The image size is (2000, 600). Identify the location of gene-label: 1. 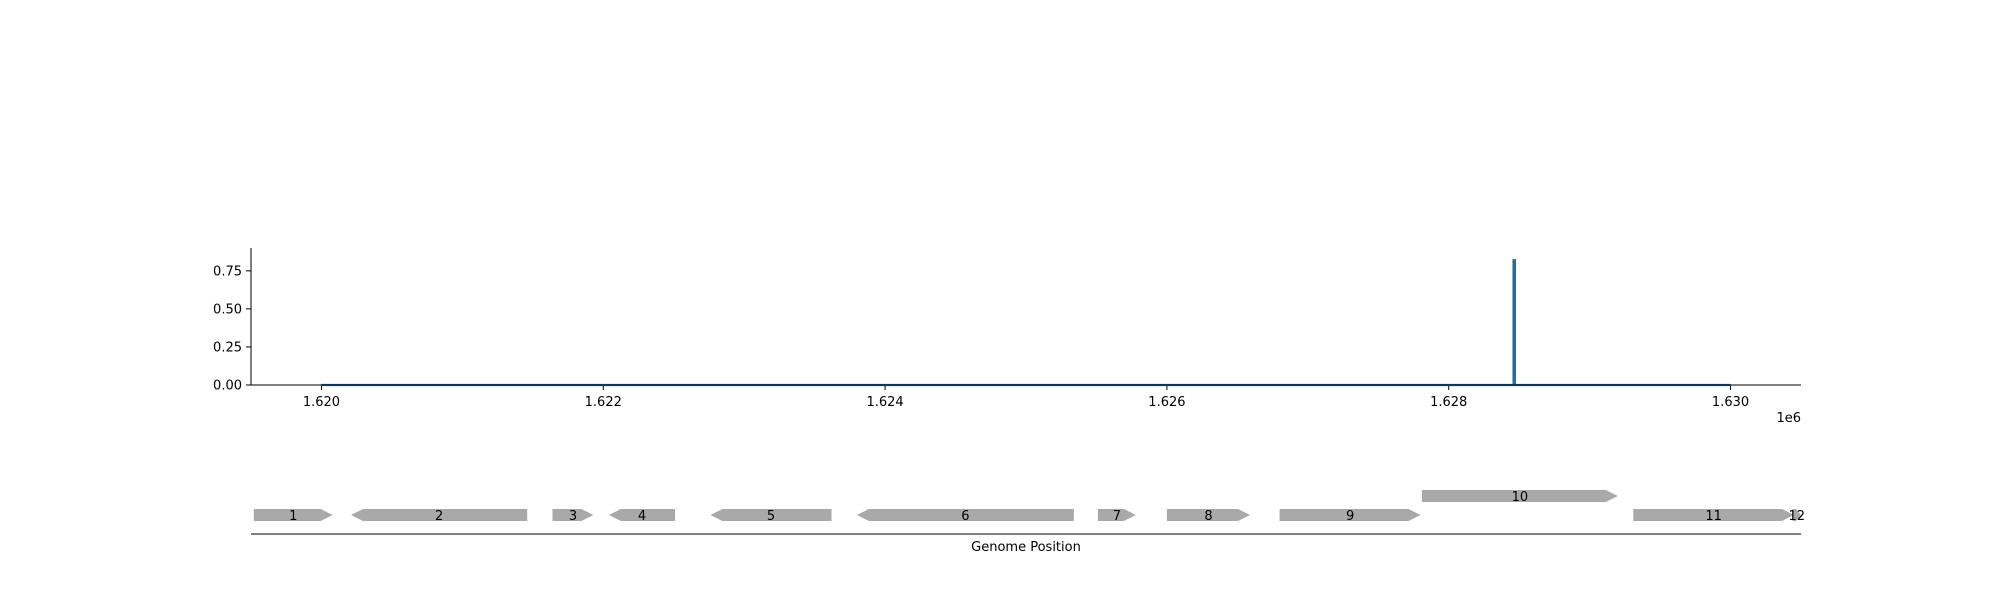
(293, 516).